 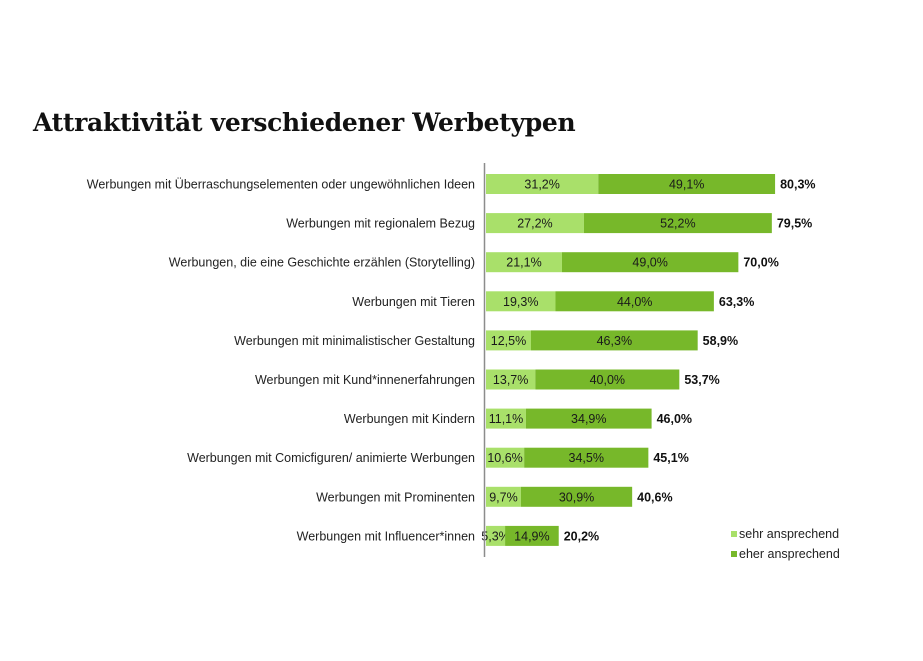 What do you see at coordinates (701, 380) in the screenshot?
I see `total-value-label: 53,7%` at bounding box center [701, 380].